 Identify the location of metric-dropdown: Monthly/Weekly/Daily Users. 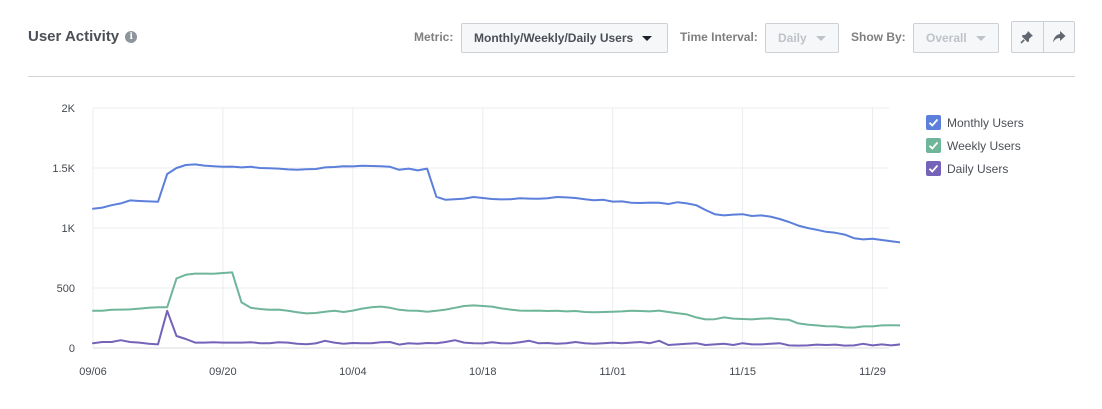
(564, 38).